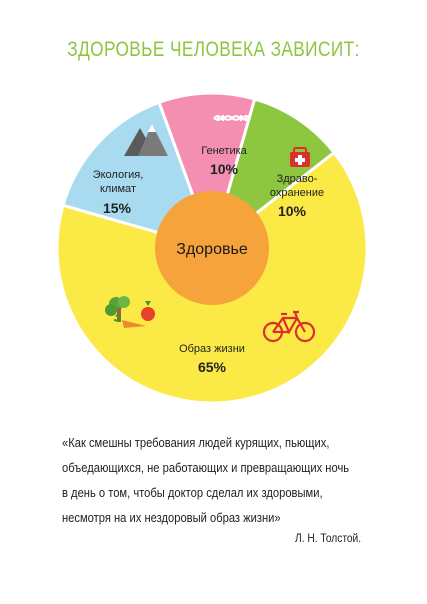 The width and height of the screenshot is (427, 604). I want to click on slice-value-lifestyle: 65%, so click(212, 367).